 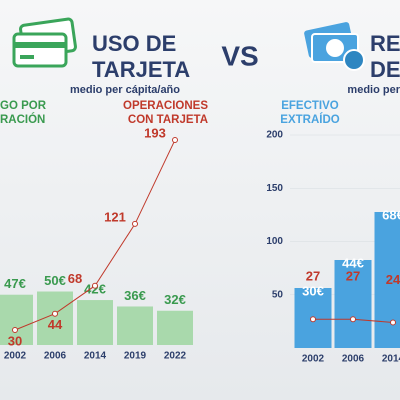 I want to click on legend-label: OPERACIONES, so click(x=165, y=106).